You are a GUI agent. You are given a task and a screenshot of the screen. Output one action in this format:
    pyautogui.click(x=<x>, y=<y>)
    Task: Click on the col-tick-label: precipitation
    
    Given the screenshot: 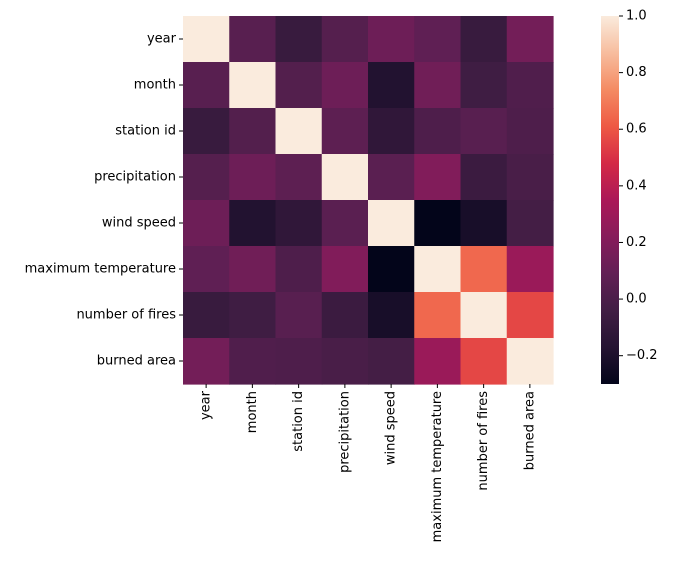 What is the action you would take?
    pyautogui.click(x=344, y=432)
    